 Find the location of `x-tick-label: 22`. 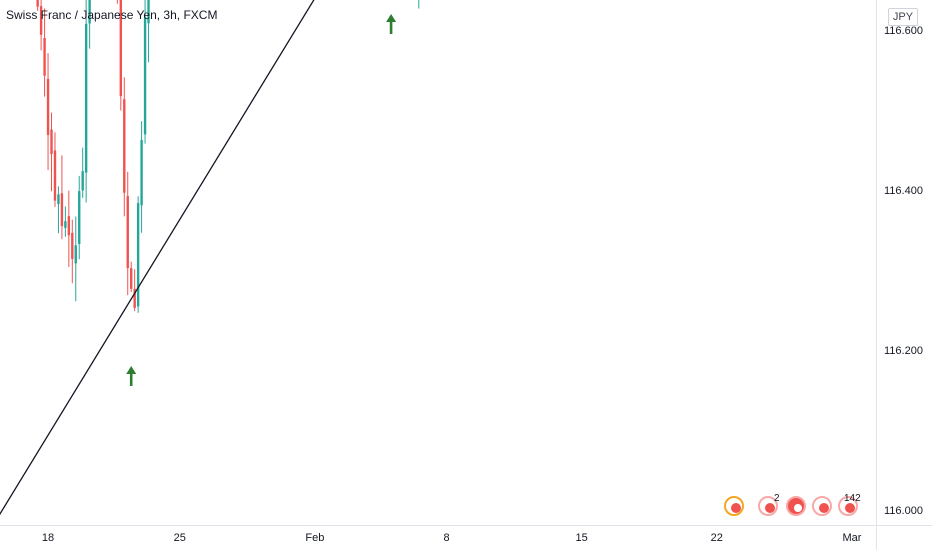

x-tick-label: 22 is located at coordinates (717, 538).